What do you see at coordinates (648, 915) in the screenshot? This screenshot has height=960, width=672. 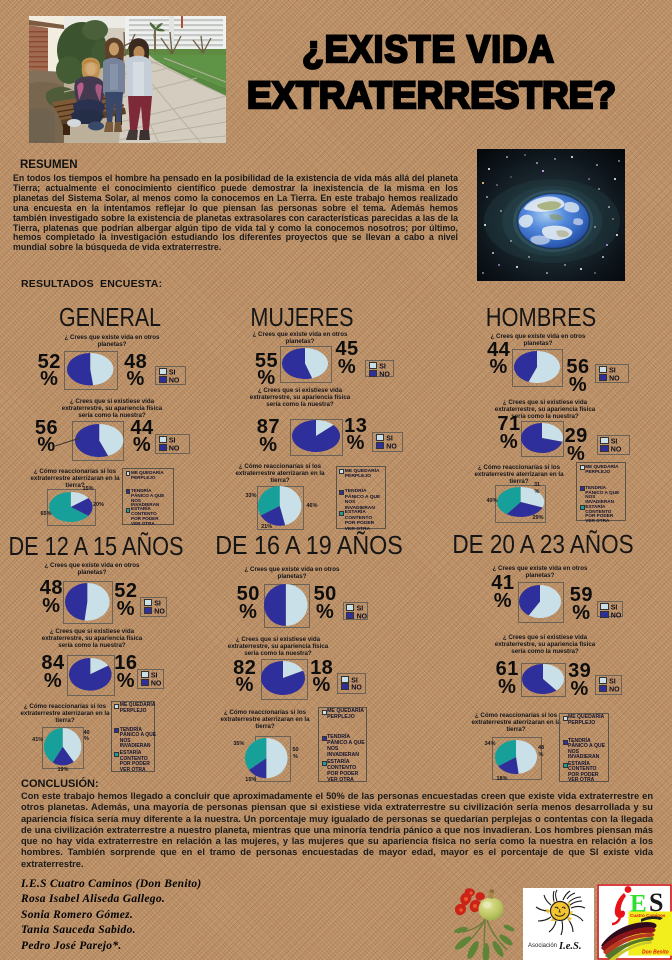 I see `svg-text: Cuatro Caminos` at bounding box center [648, 915].